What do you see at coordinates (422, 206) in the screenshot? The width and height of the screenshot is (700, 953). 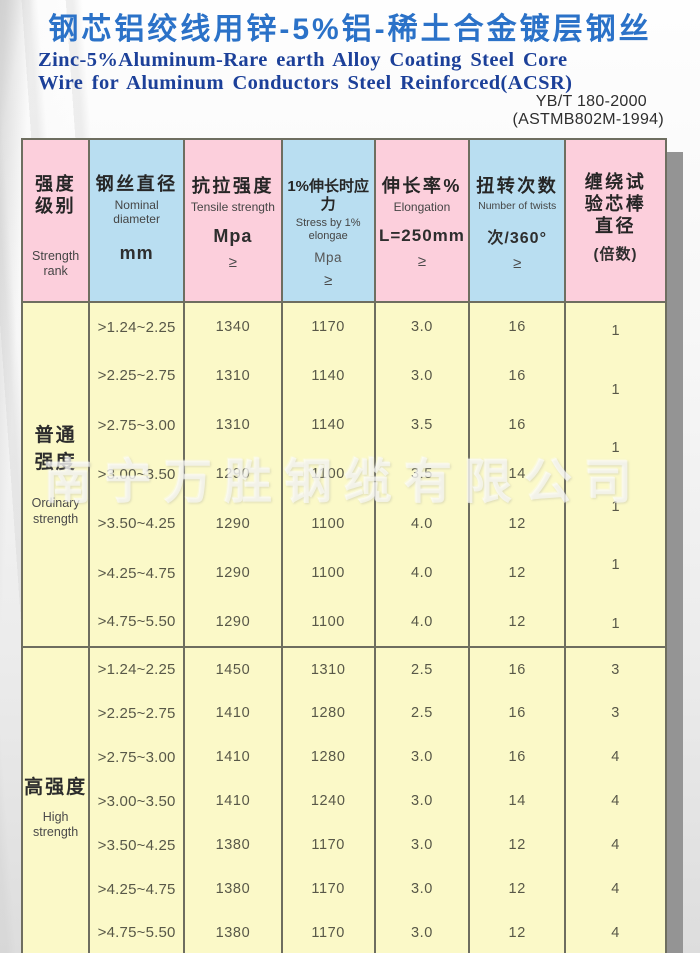 I see `header-en-line: Elongation` at bounding box center [422, 206].